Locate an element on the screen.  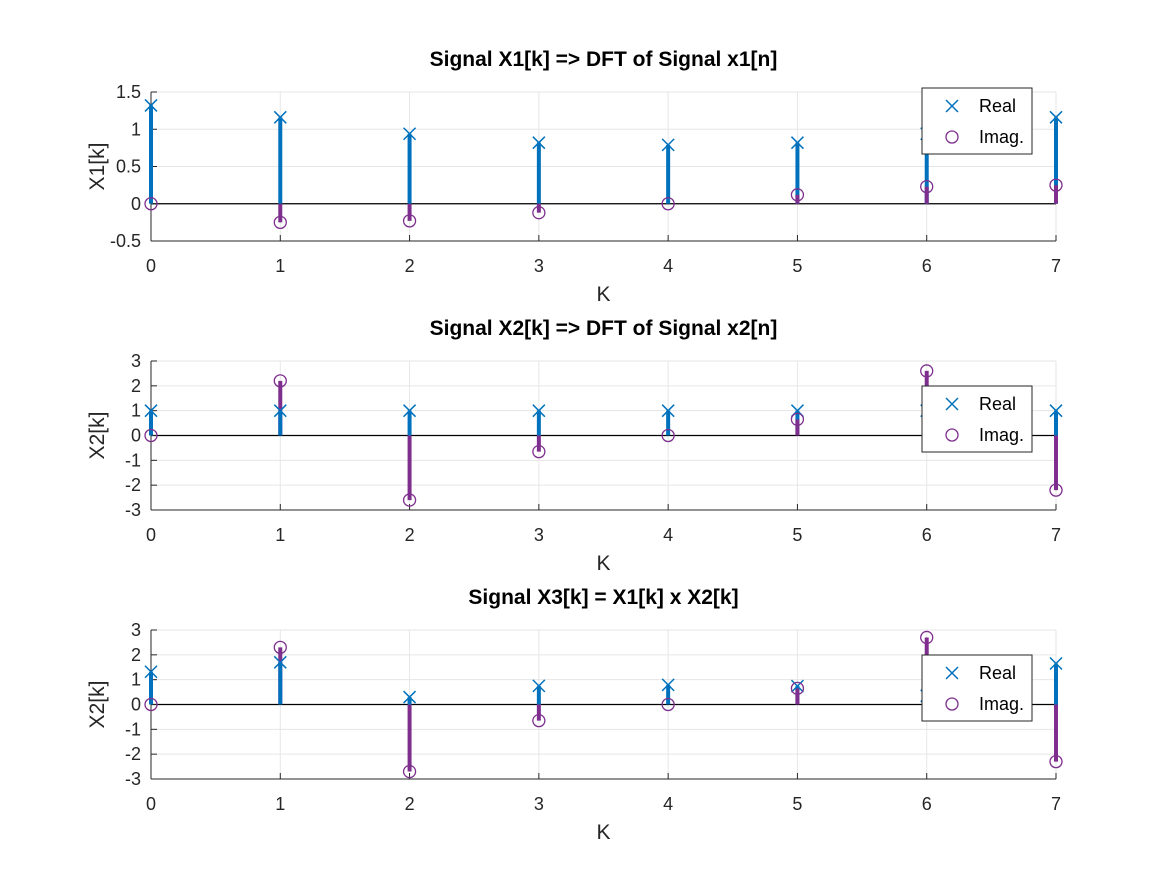
plot-title: Signal X2[k] => DFT of Signal x2[n] is located at coordinates (604, 328).